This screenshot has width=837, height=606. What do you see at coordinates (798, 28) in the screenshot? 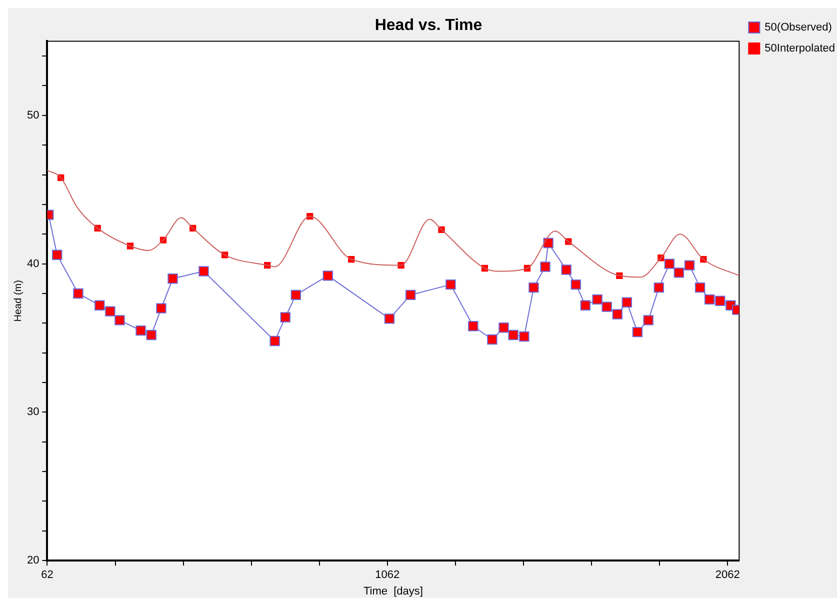
I see `legend-label: 50(Observed)` at bounding box center [798, 28].